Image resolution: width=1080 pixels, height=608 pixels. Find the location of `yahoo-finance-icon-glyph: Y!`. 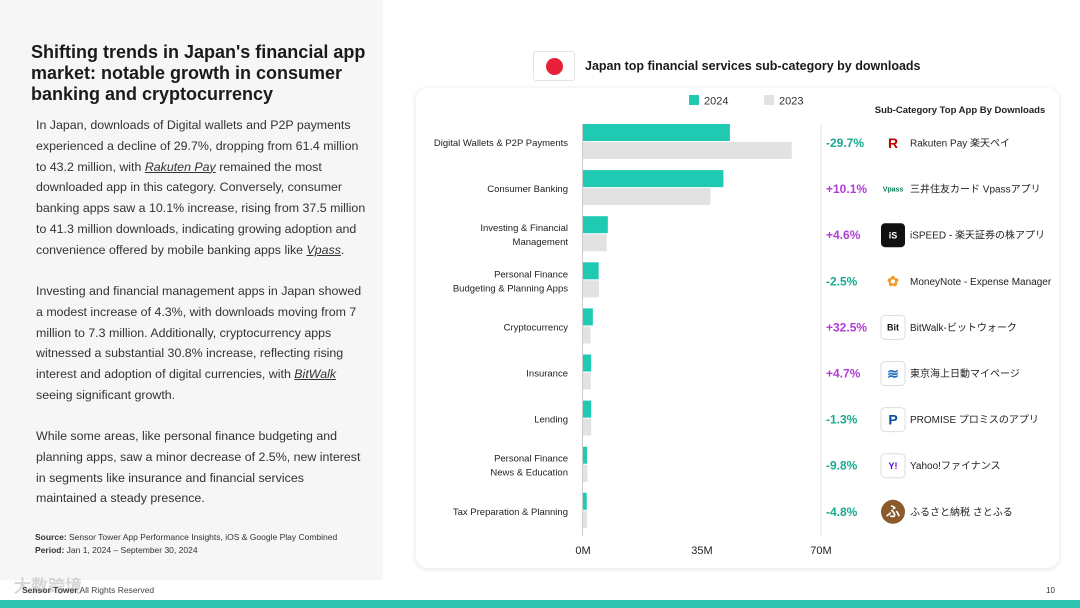

yahoo-finance-icon-glyph: Y! is located at coordinates (893, 466).